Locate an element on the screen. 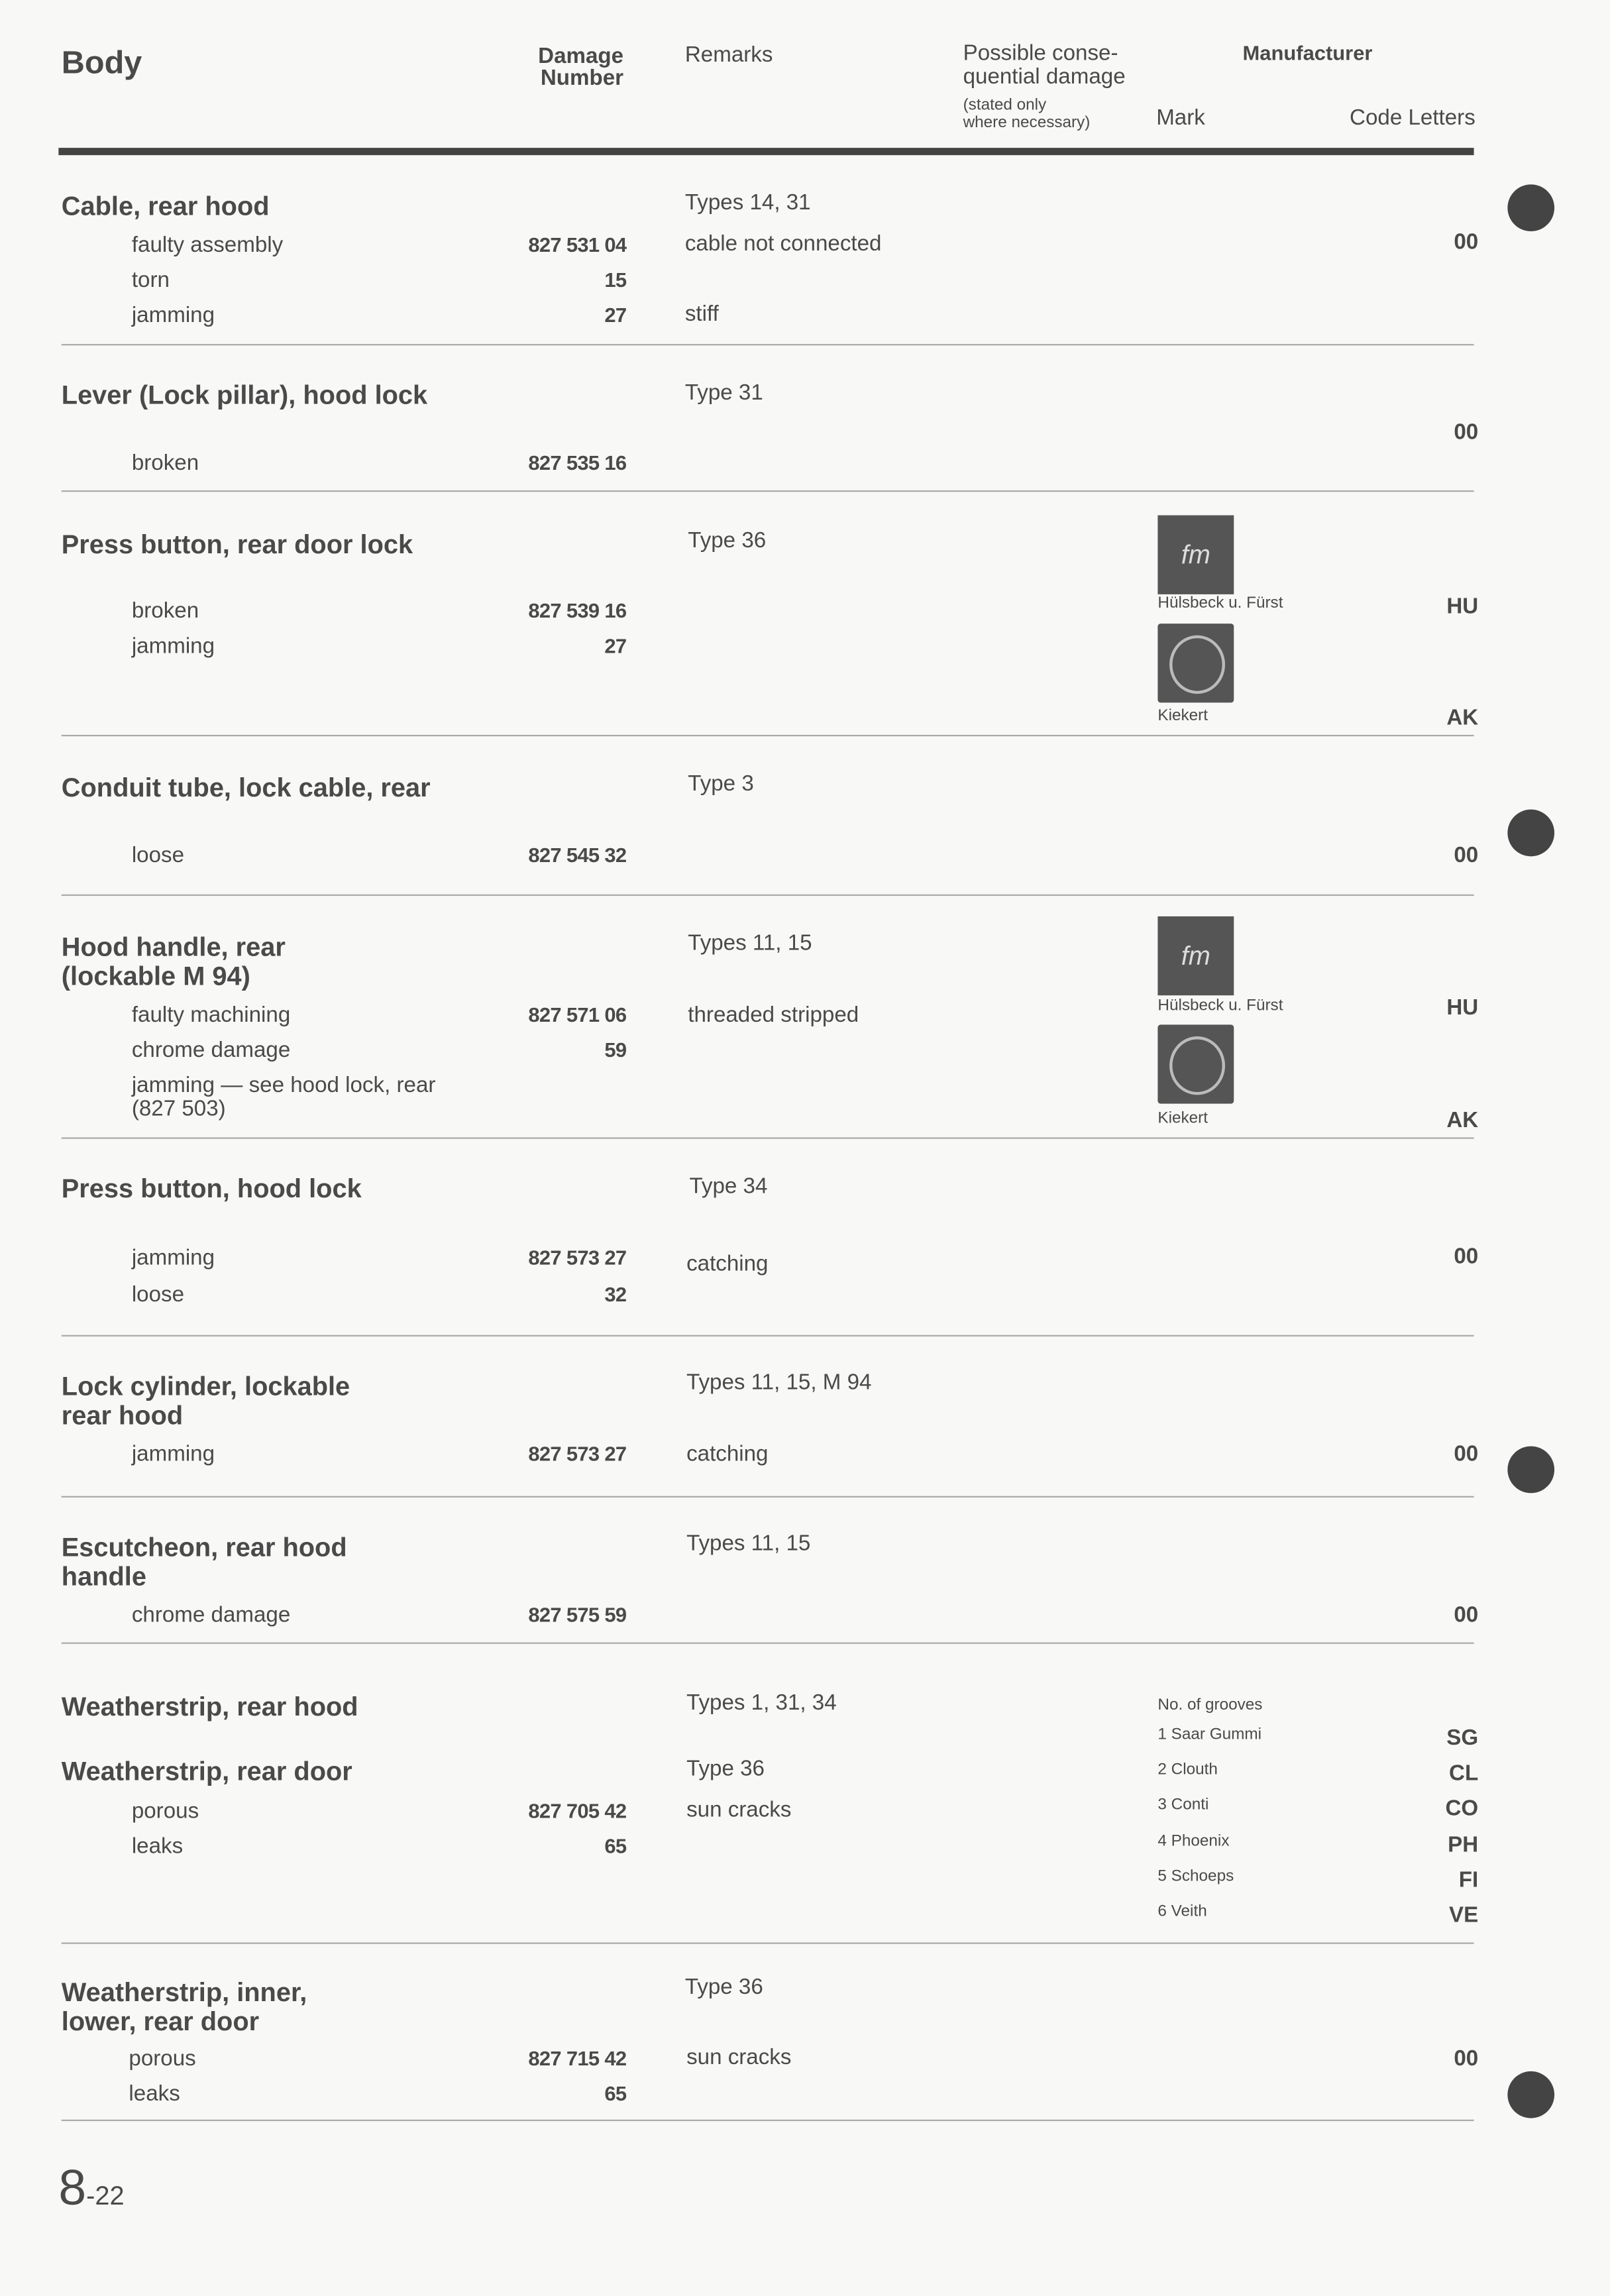  groove-manufacturer: 2 Clouth is located at coordinates (1187, 1770).